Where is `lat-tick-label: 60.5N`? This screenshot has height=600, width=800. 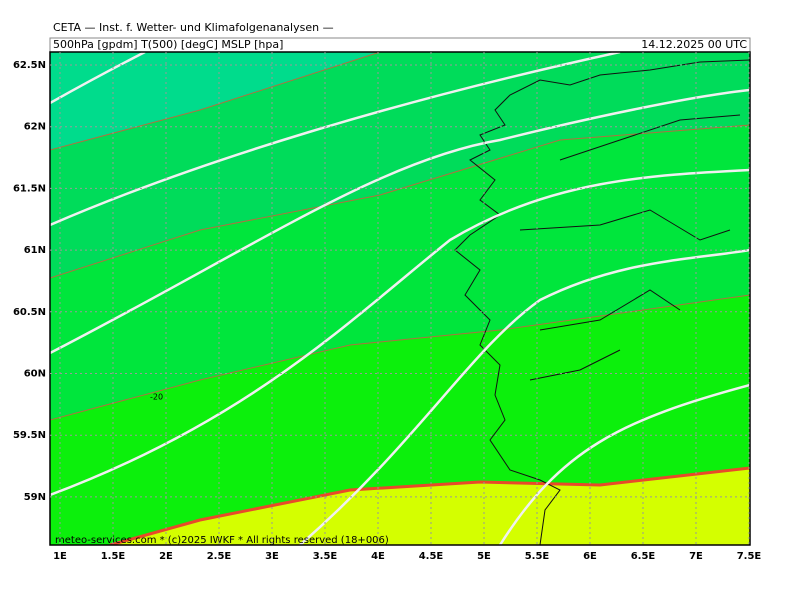
lat-tick-label: 60.5N is located at coordinates (29, 312).